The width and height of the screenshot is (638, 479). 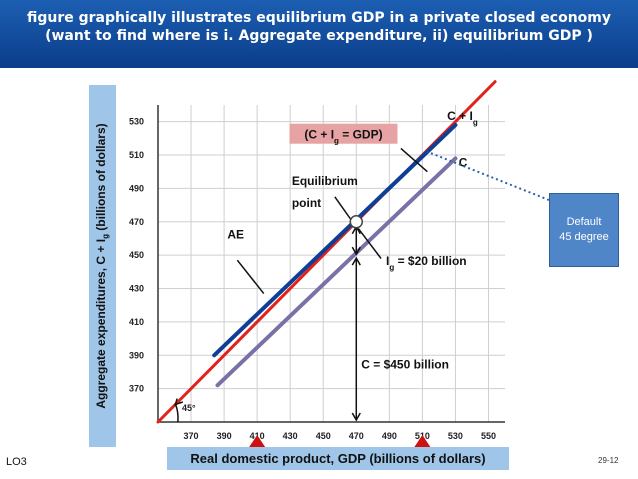 I want to click on c-value-label: C = $450 billion, so click(x=405, y=365).